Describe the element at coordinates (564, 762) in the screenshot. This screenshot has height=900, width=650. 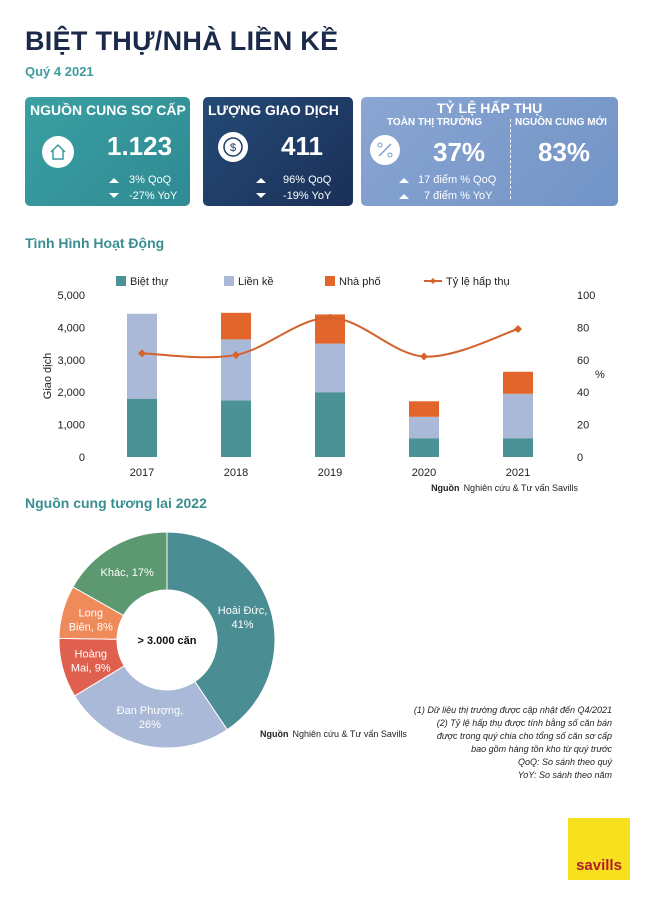
I see `note: QoQ: So sánh theo quý` at that location.